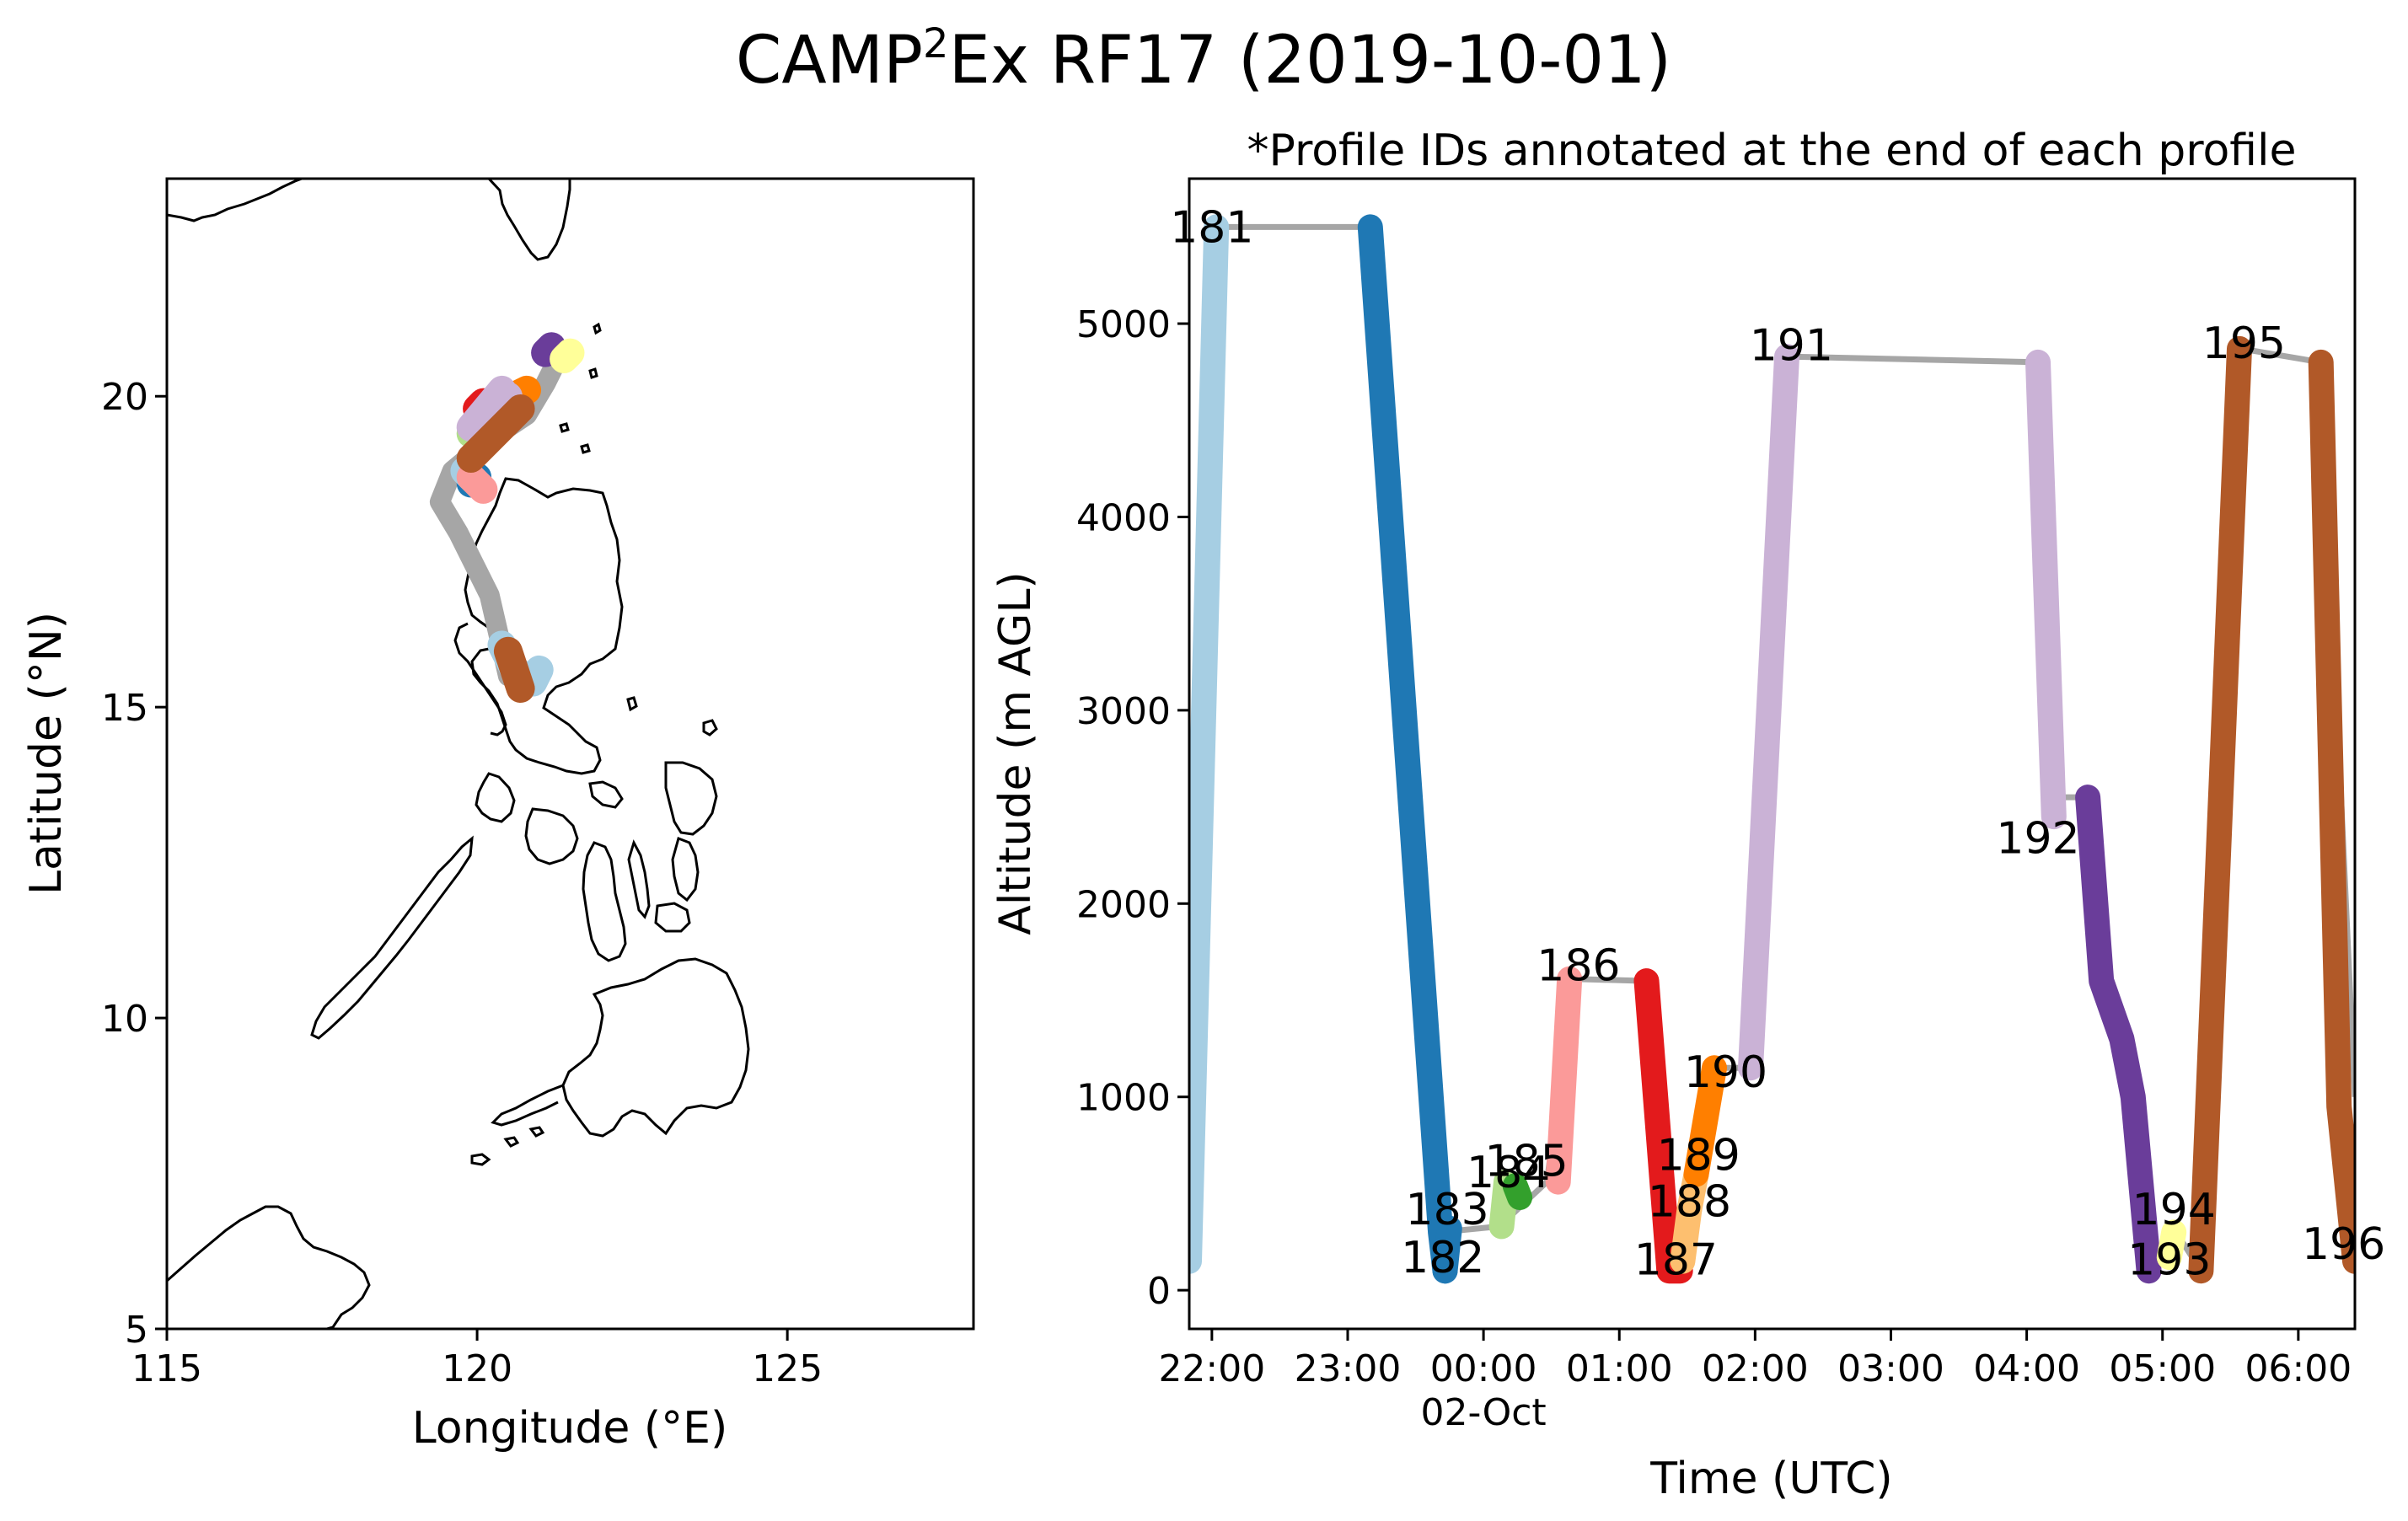  Describe the element at coordinates (477, 1368) in the screenshot. I see `map-x-tick-label-120: 120` at that location.